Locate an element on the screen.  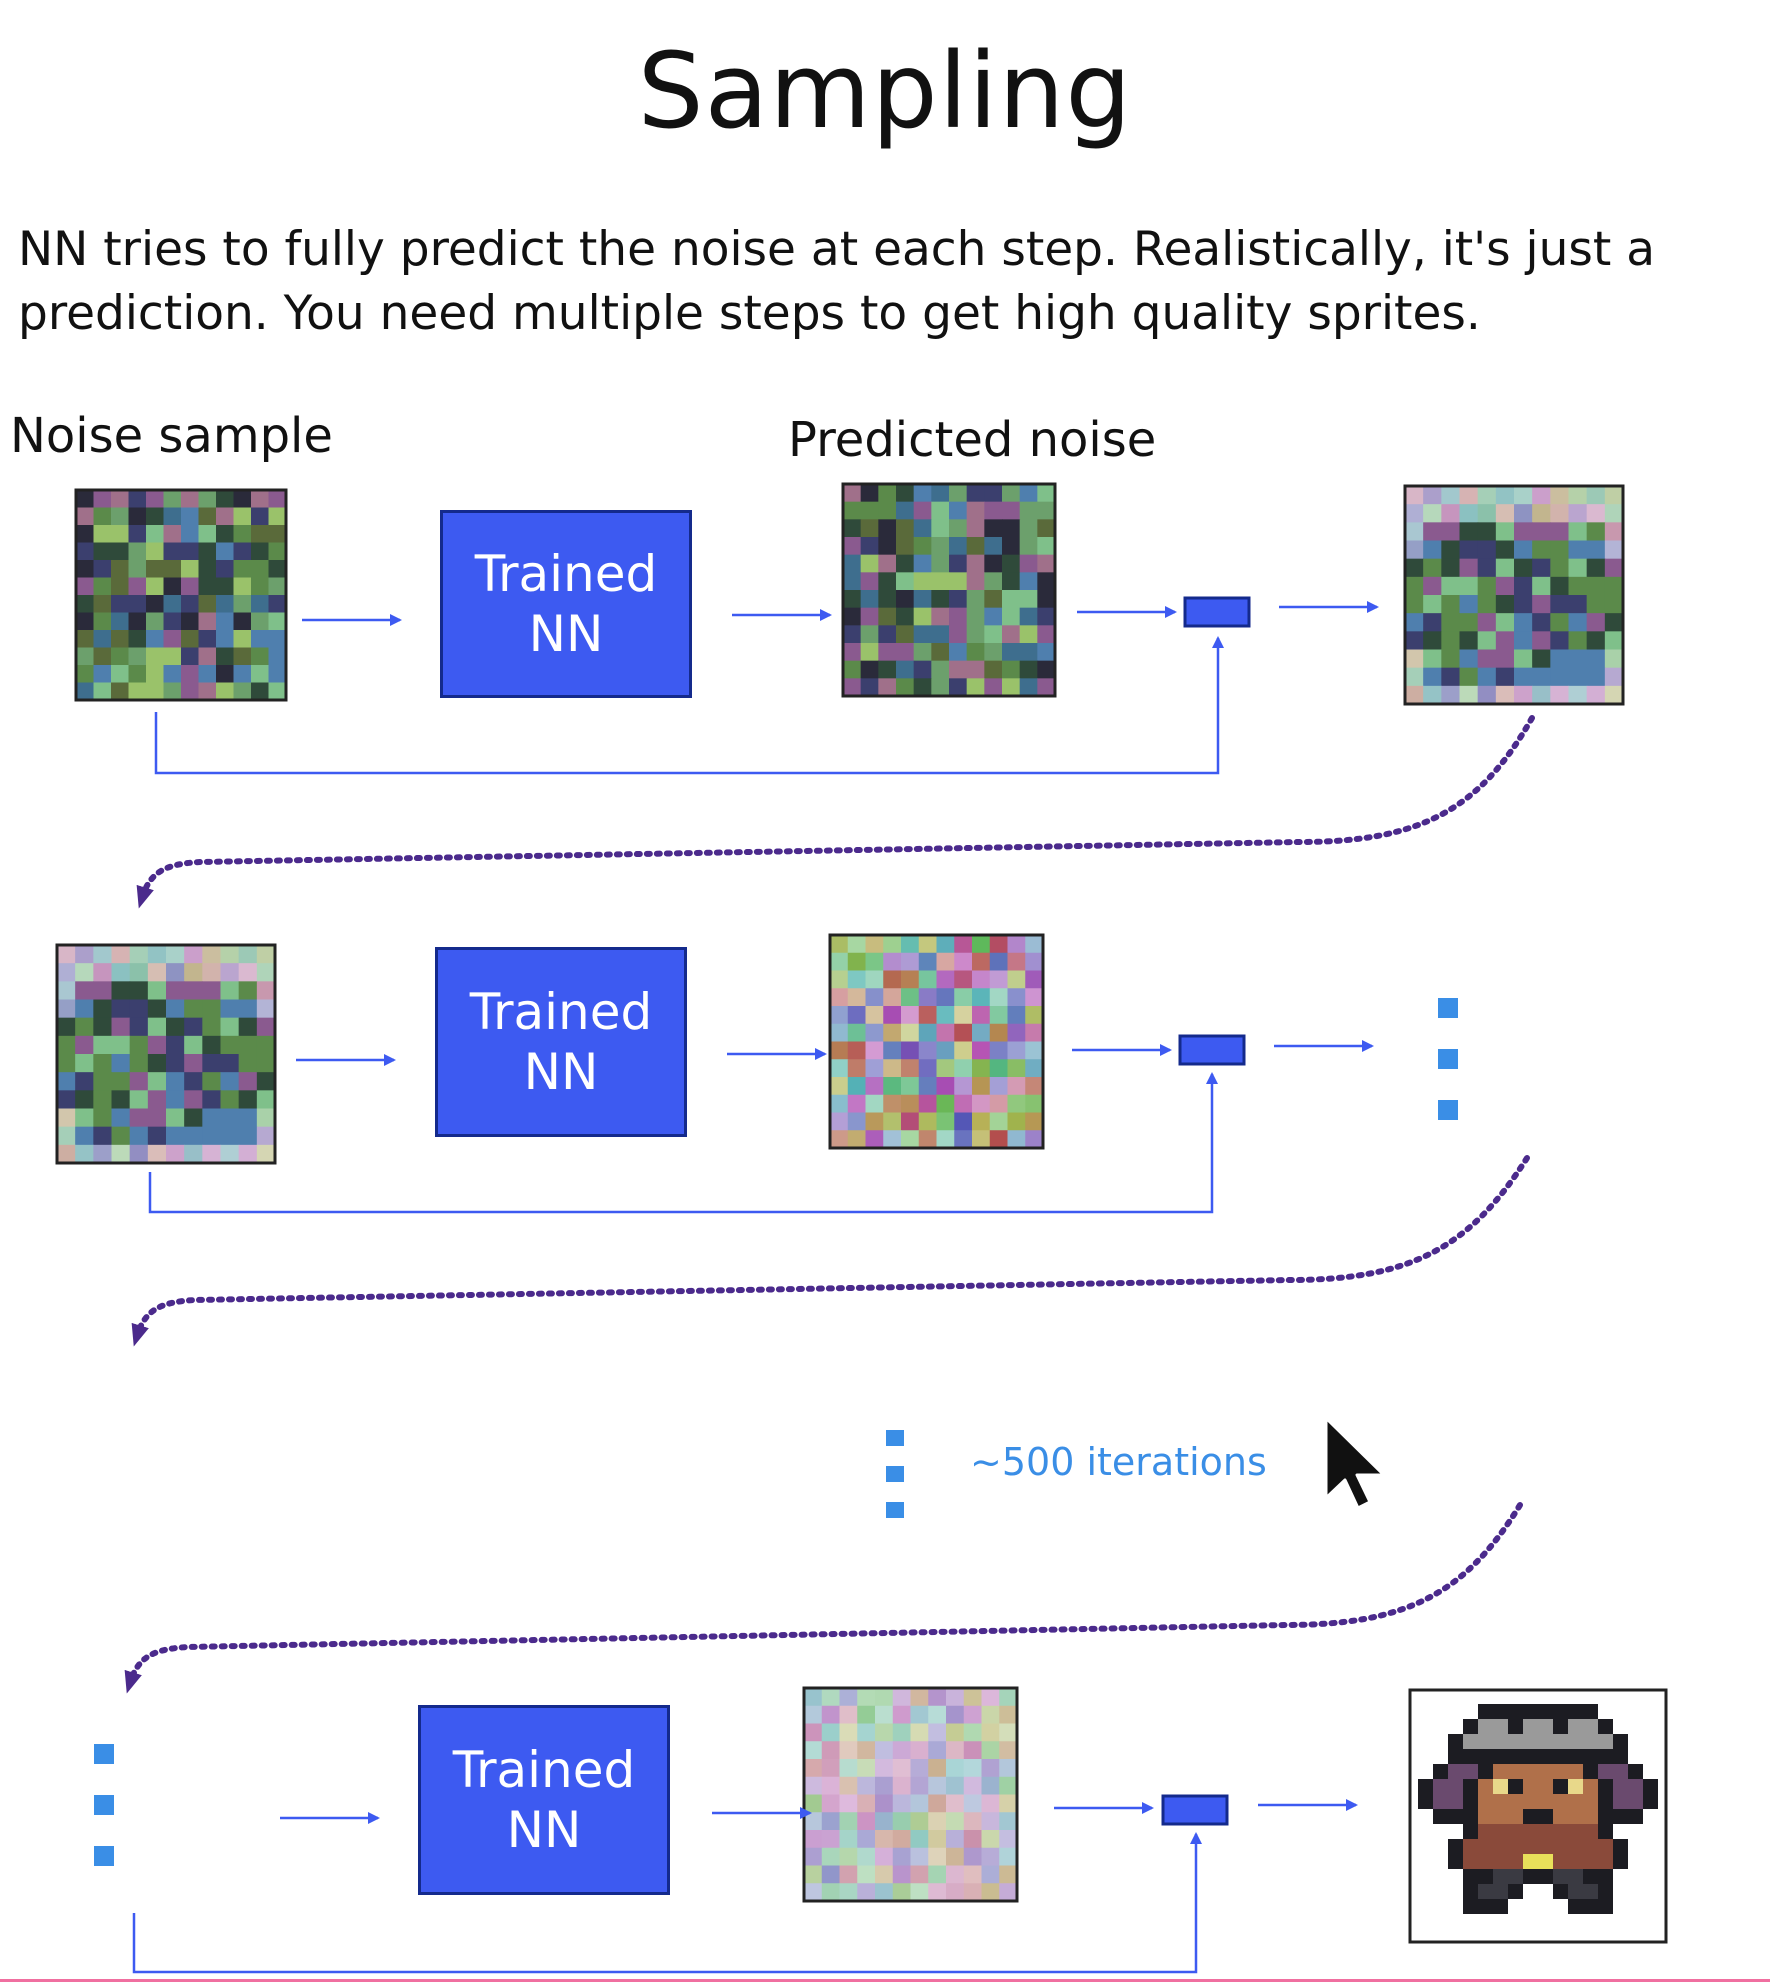
predicted-noise-image is located at coordinates (949, 590).